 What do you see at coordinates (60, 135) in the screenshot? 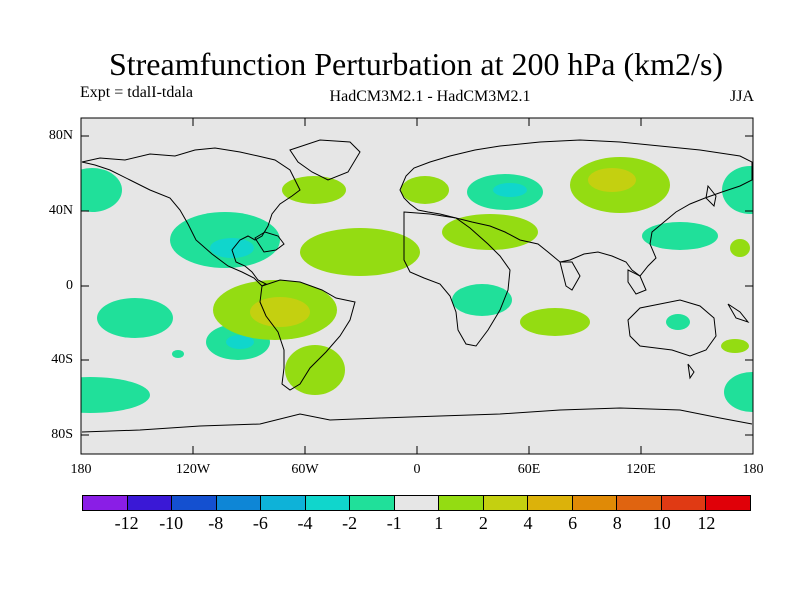
I see `lat-label-80n: 80N` at bounding box center [60, 135].